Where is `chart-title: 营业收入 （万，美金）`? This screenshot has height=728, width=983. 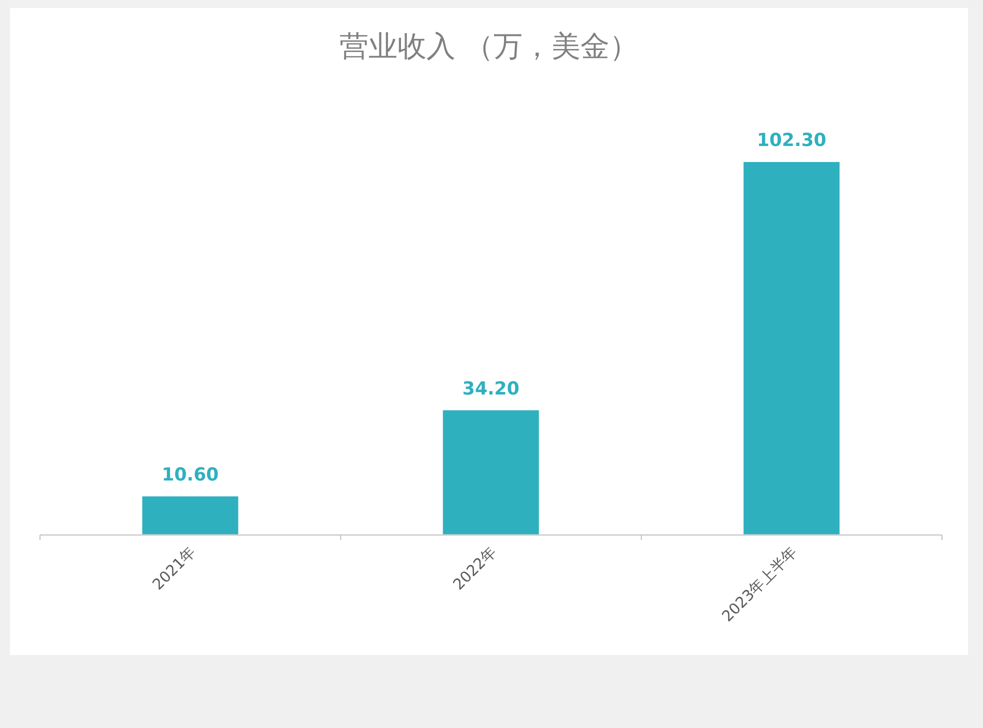 chart-title: 营业收入 （万，美金） is located at coordinates (489, 46).